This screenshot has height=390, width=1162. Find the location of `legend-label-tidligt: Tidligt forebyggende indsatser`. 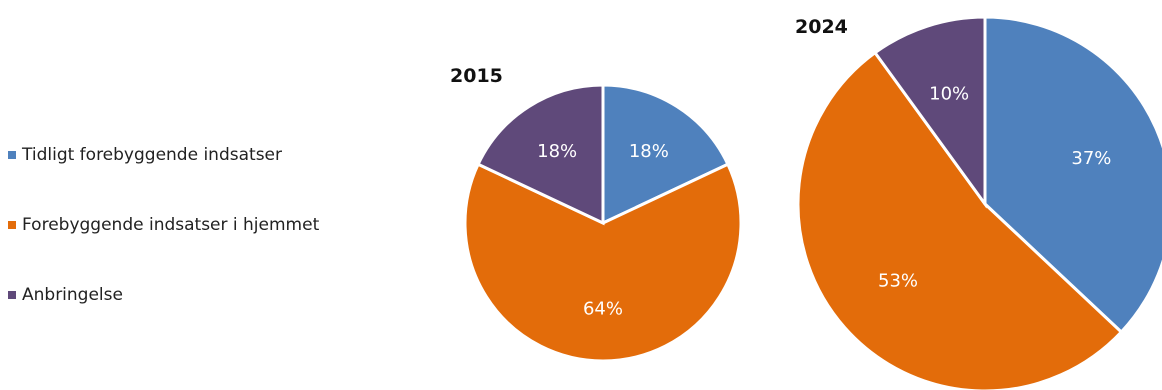

legend-label-tidligt: Tidligt forebyggende indsatser is located at coordinates (152, 155).